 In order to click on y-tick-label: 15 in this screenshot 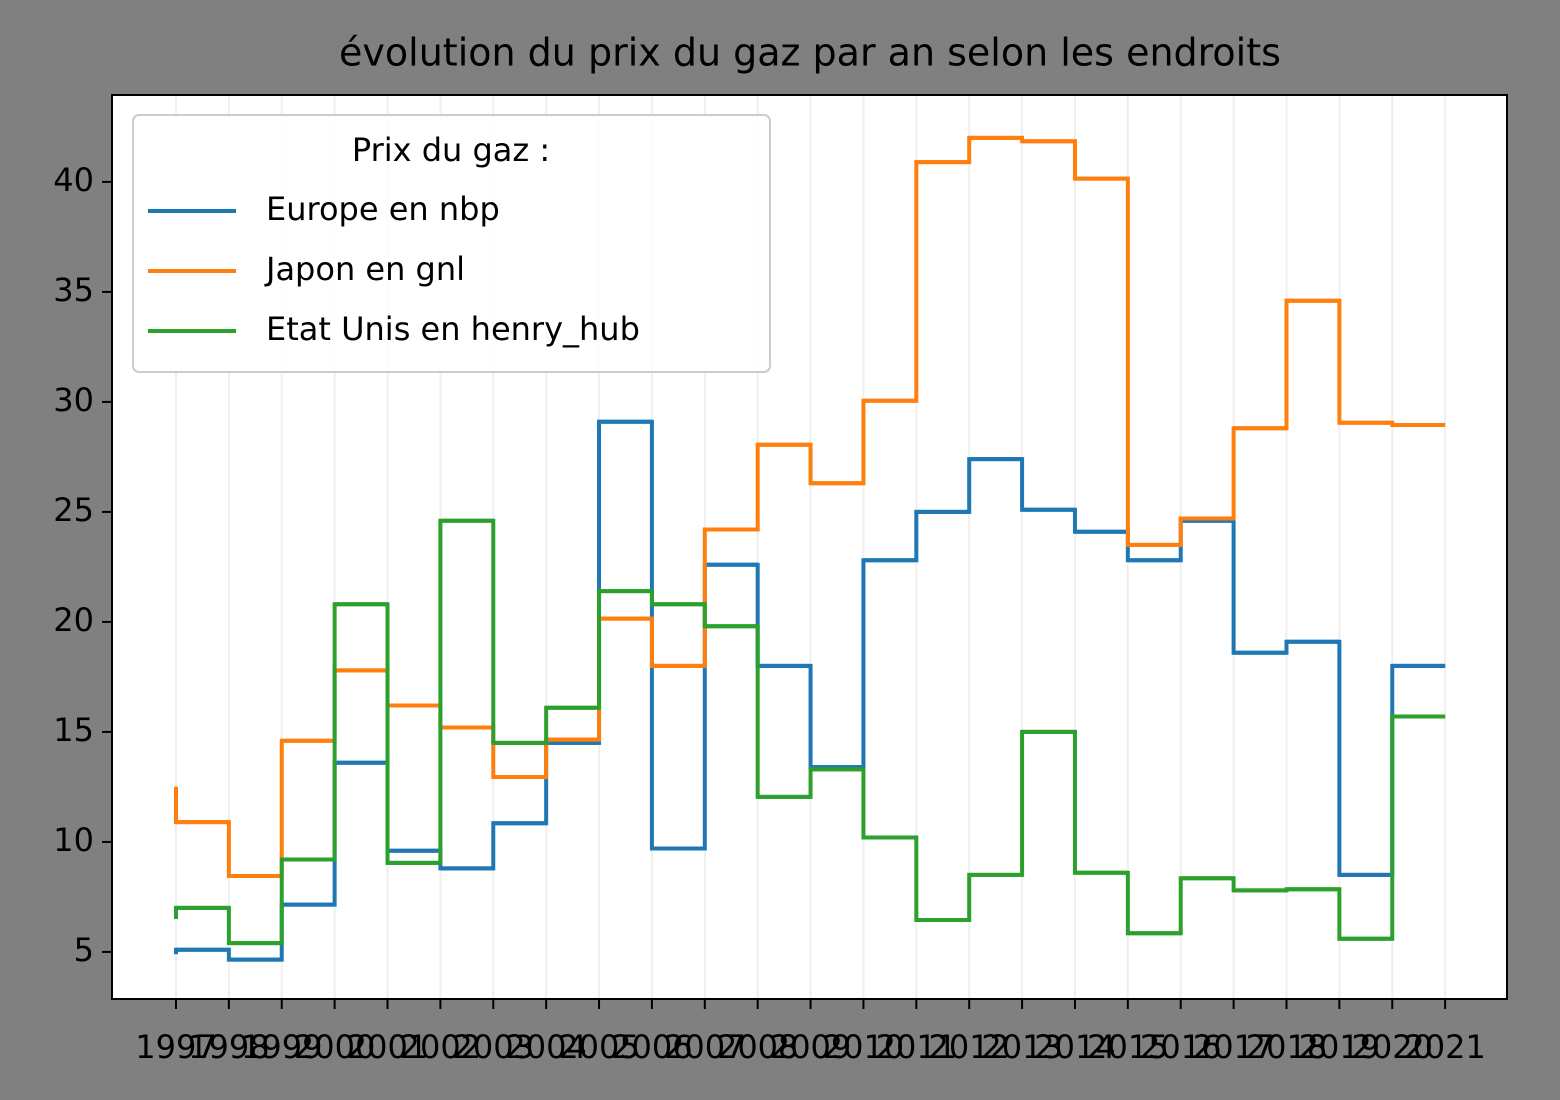, I will do `click(73, 730)`.